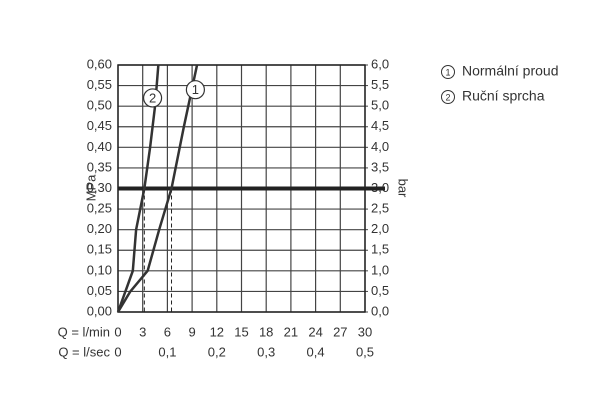 This screenshot has width=600, height=408. I want to click on x-tick-label: 6, so click(167, 331).